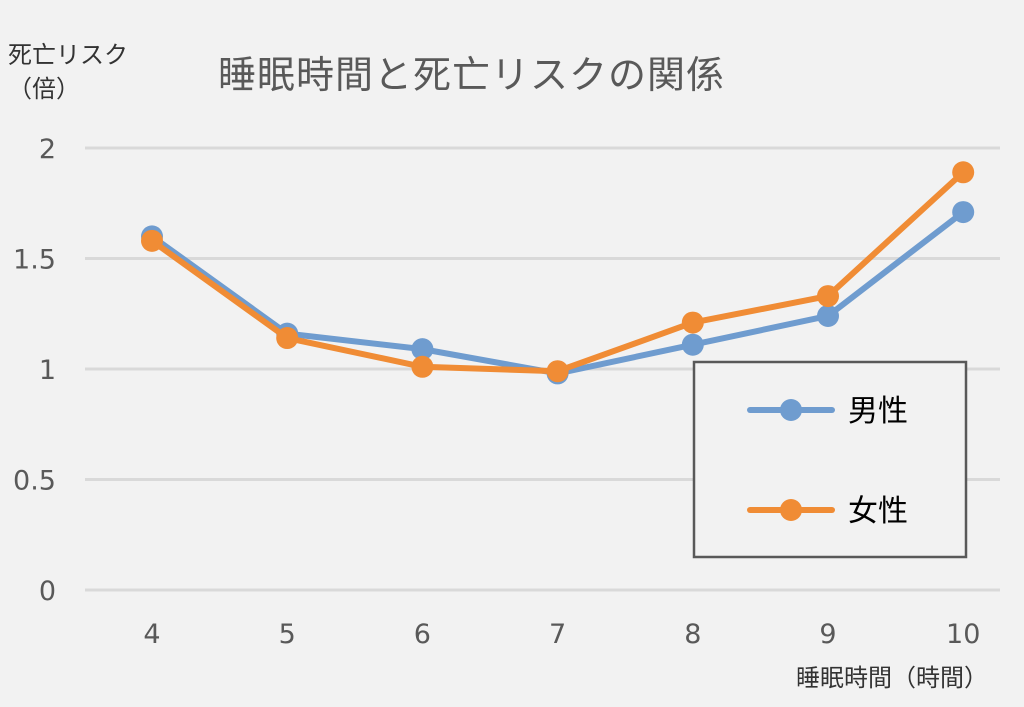 This screenshot has width=1024, height=707. What do you see at coordinates (47, 370) in the screenshot?
I see `y-tick-label: 1` at bounding box center [47, 370].